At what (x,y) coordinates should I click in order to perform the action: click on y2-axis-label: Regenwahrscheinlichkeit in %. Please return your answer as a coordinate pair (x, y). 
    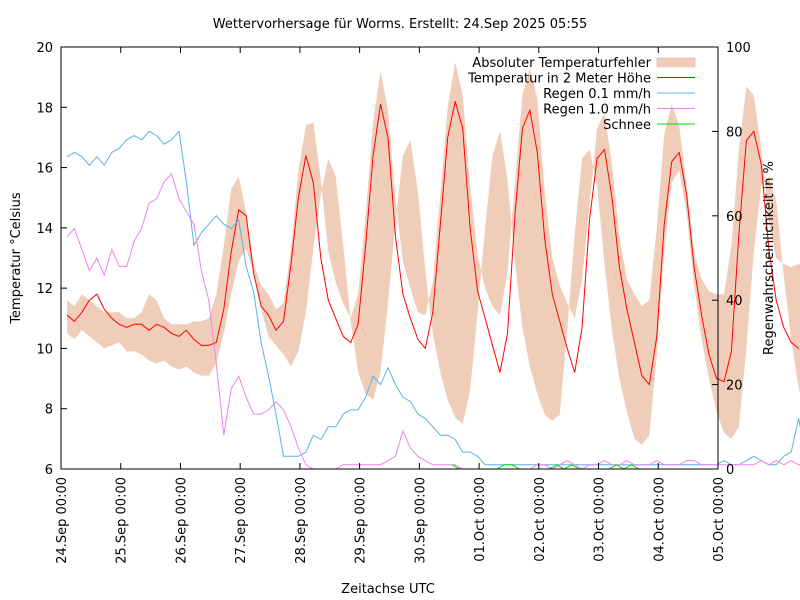
    Looking at the image, I should click on (769, 258).